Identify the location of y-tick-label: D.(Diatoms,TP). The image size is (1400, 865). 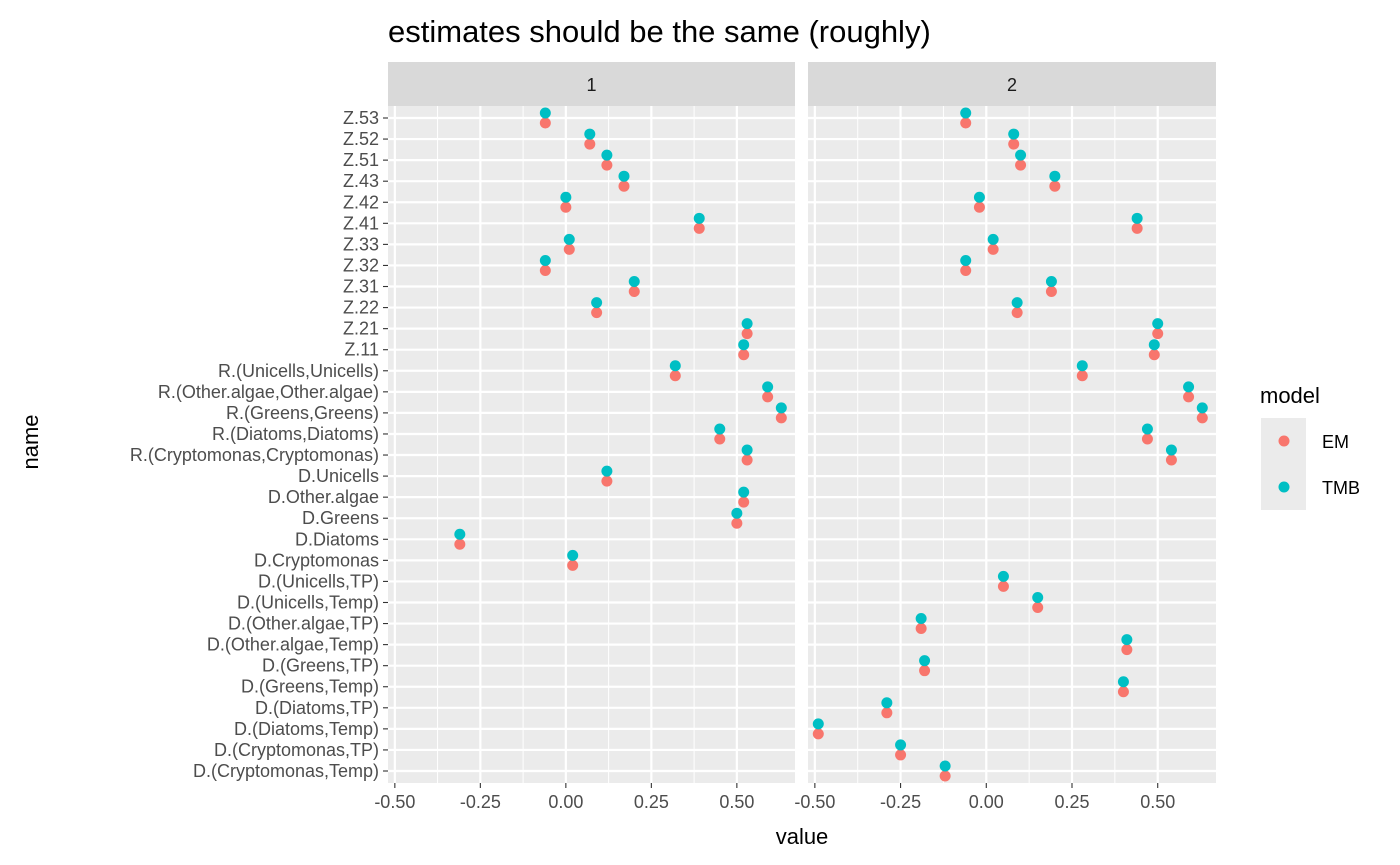
(317, 708).